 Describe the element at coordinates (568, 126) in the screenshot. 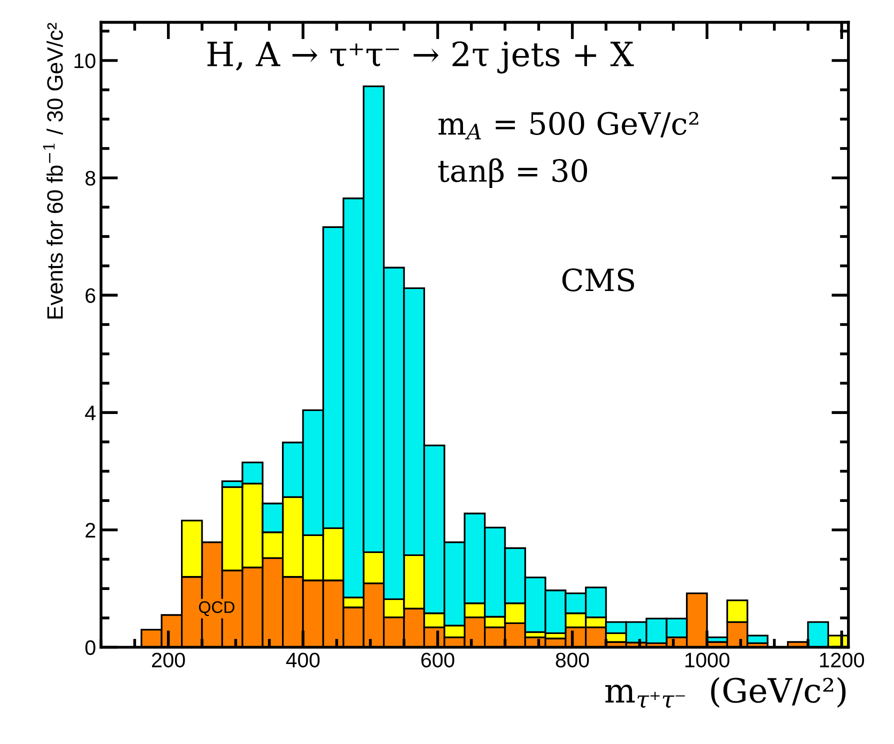

I see `annotation: m$_{A}$ = 500 GeV/c²` at that location.